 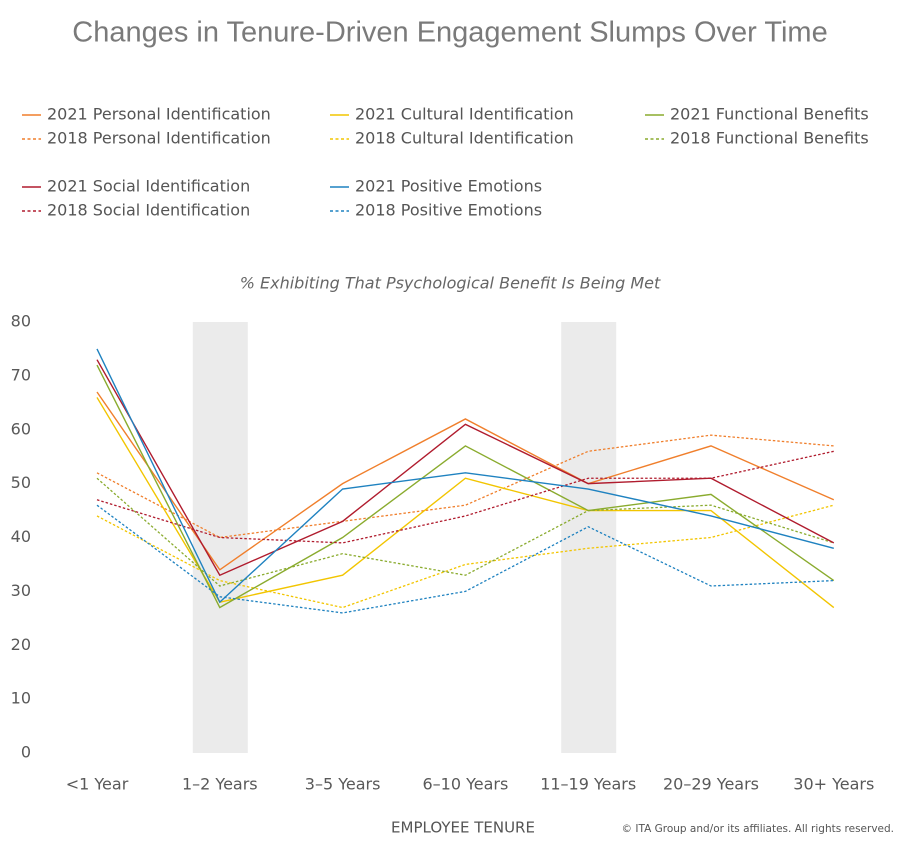 I want to click on x-tick-label: 3–5 Years, so click(x=343, y=784).